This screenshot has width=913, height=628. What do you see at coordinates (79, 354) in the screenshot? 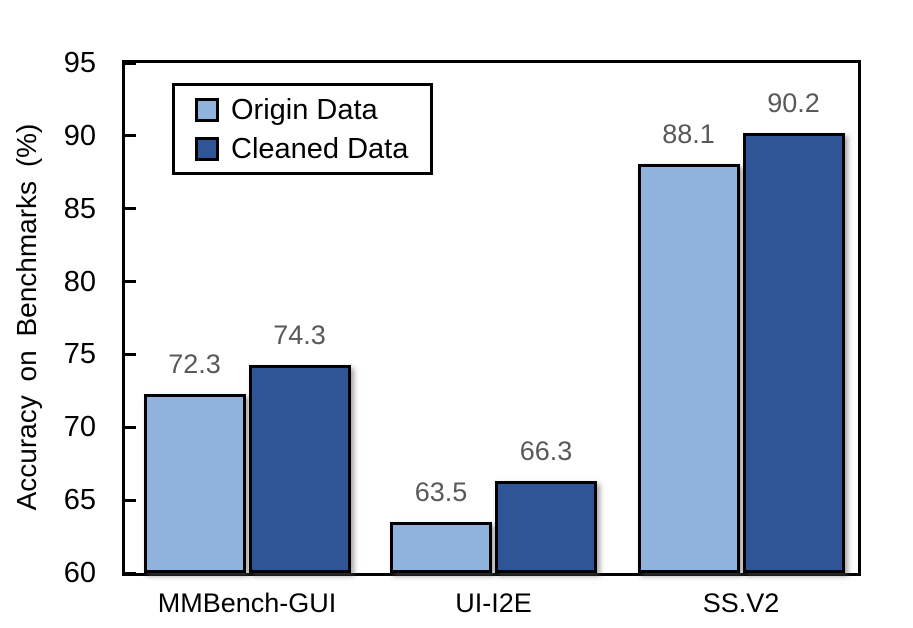
I see `y-tick-label: 75` at bounding box center [79, 354].